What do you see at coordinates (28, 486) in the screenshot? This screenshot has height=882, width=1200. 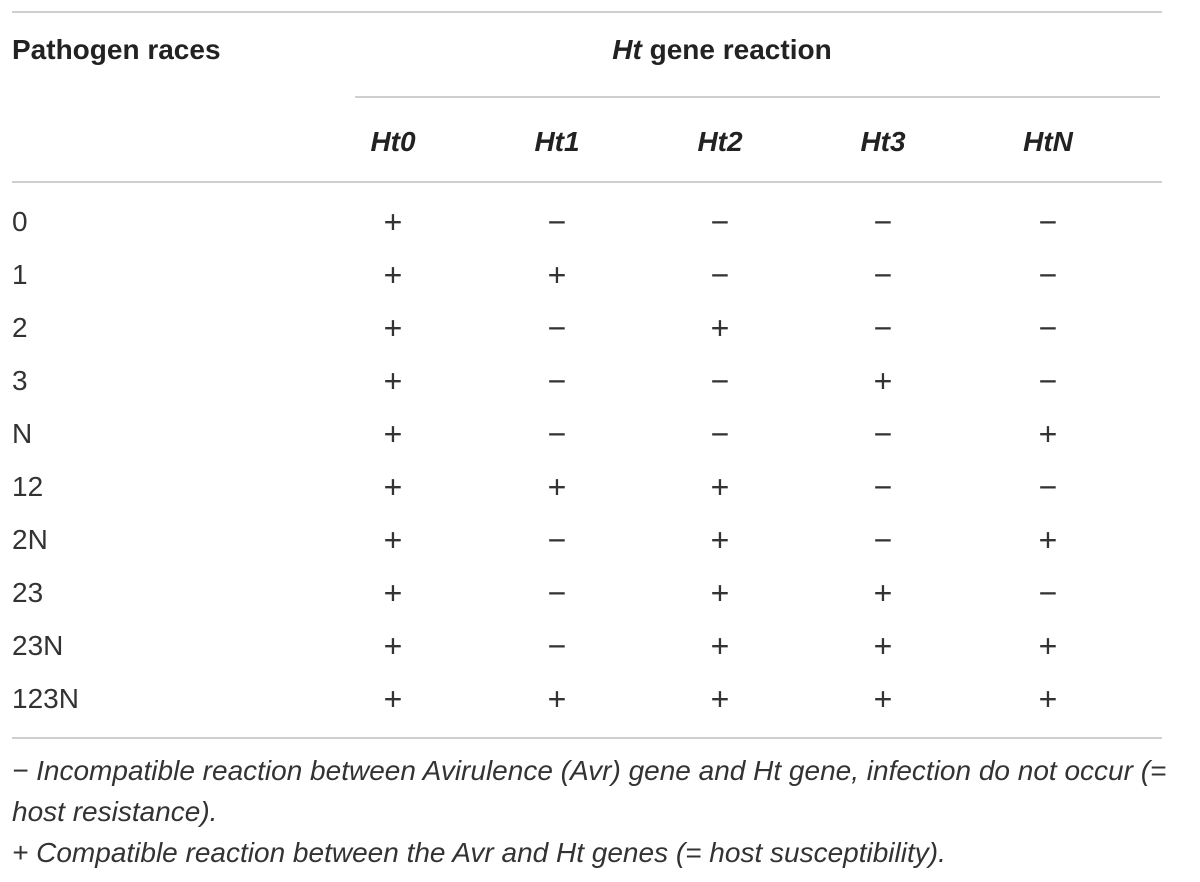 I see `race-cell: 12` at bounding box center [28, 486].